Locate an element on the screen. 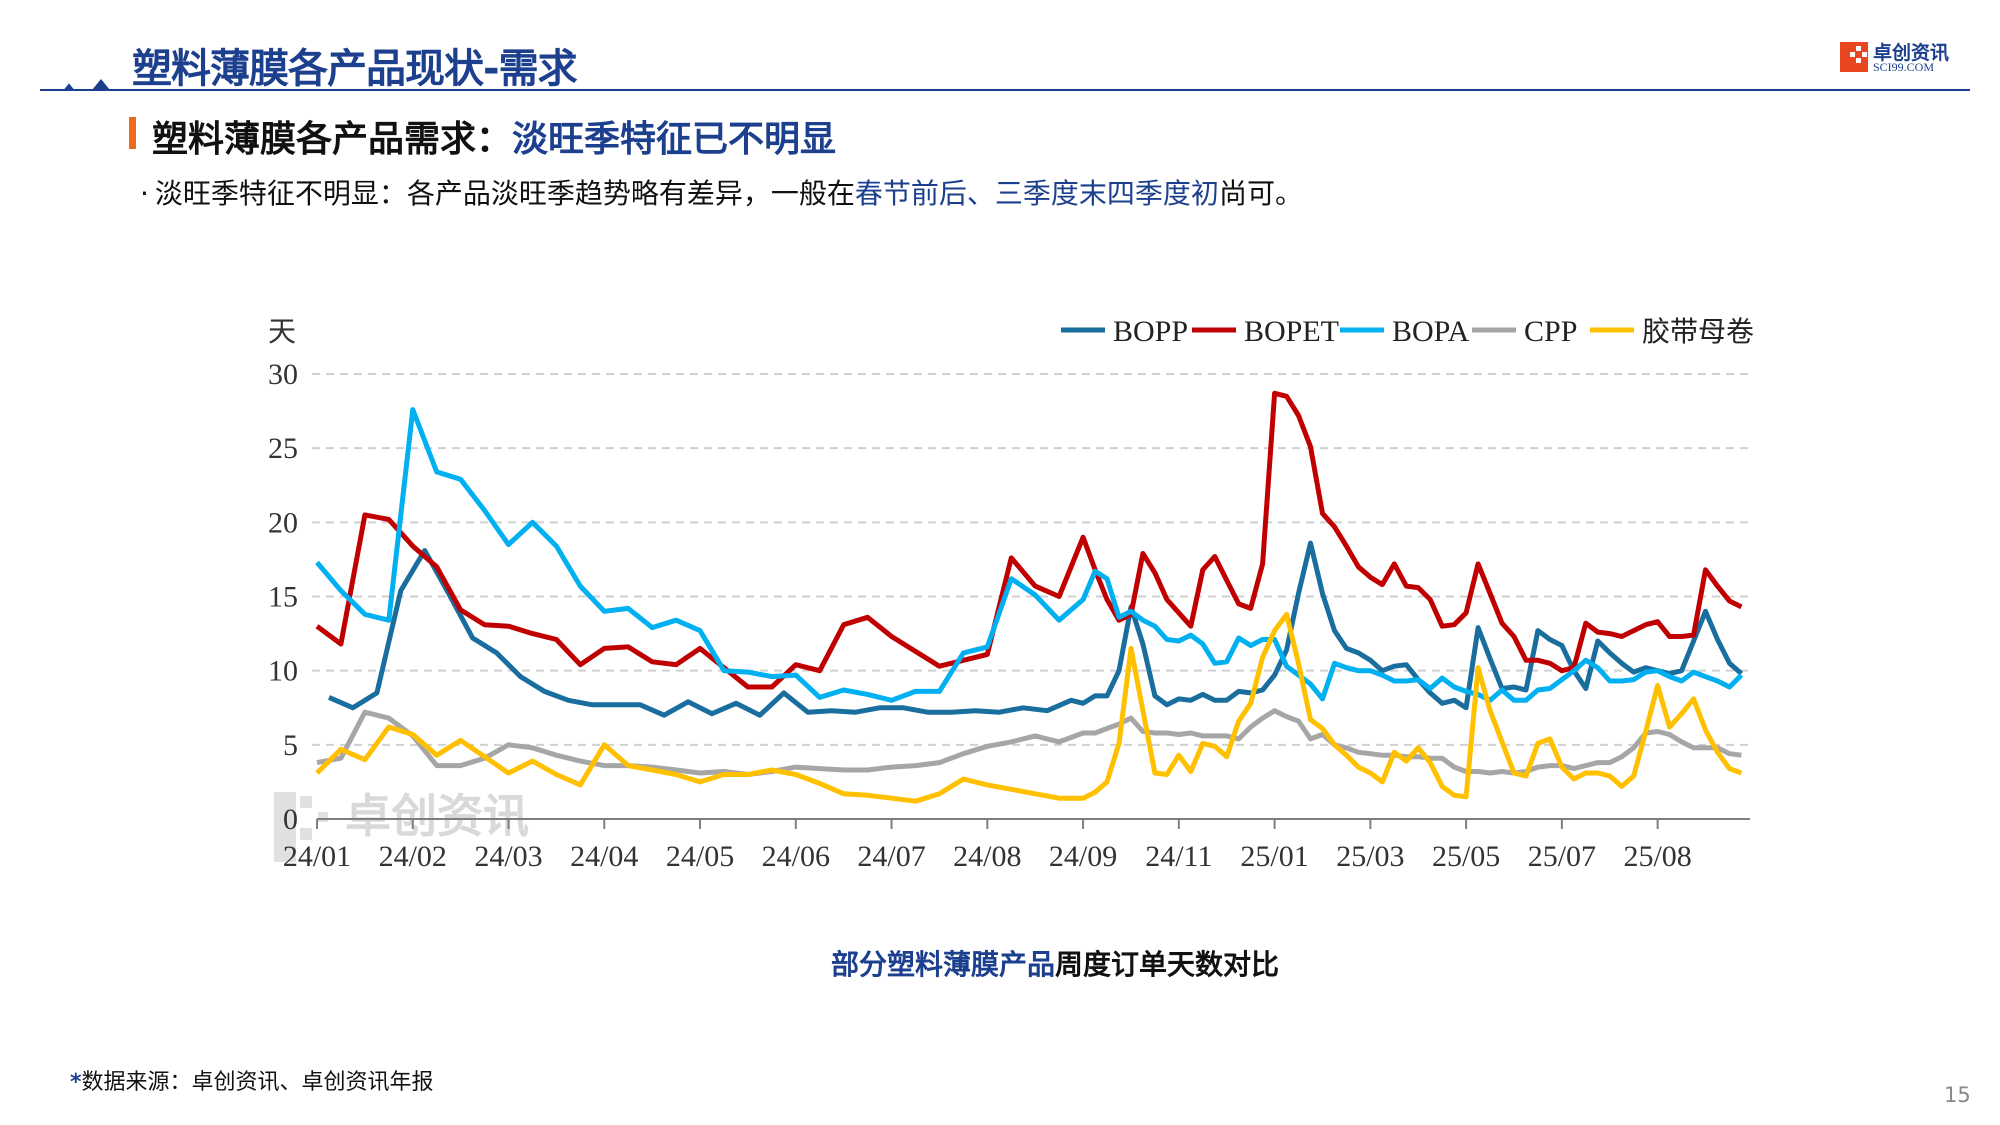 The height and width of the screenshot is (1125, 2000). source-footnote: *数据来源：卓创资讯、卓创资讯年报 is located at coordinates (252, 1080).